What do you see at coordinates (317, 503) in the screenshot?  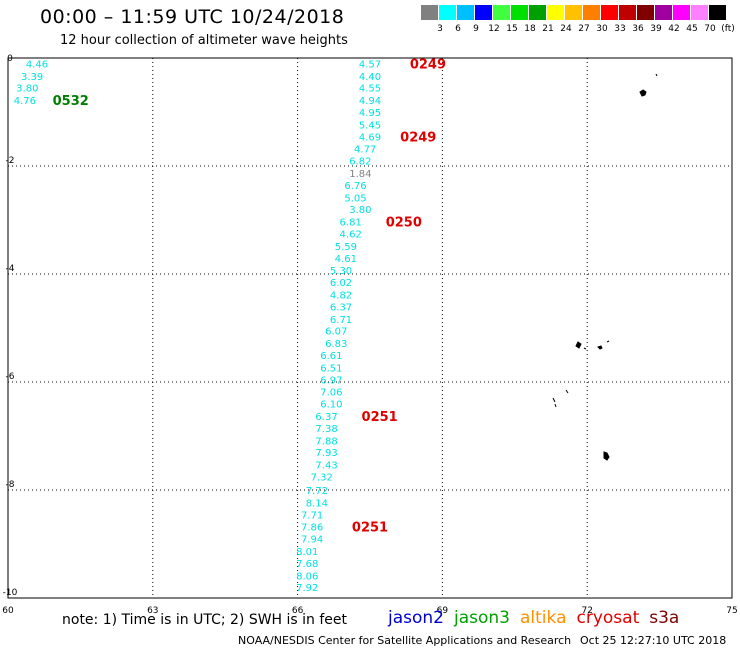 I see `data-point-label: 8.14` at bounding box center [317, 503].